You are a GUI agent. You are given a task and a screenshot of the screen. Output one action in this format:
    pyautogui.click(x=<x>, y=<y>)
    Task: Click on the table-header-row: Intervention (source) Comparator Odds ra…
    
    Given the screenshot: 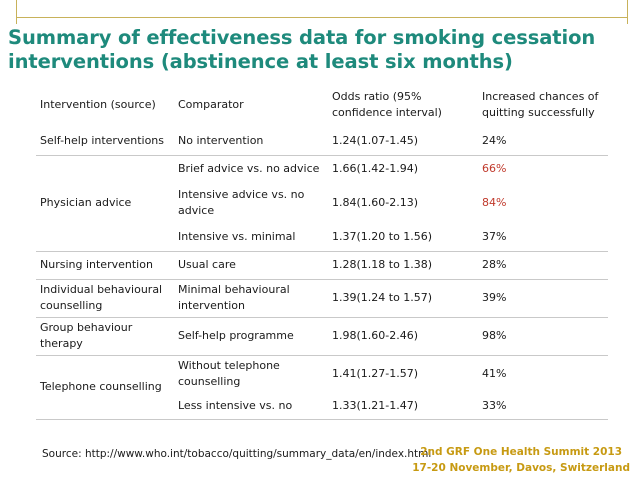 What is the action you would take?
    pyautogui.click(x=322, y=105)
    